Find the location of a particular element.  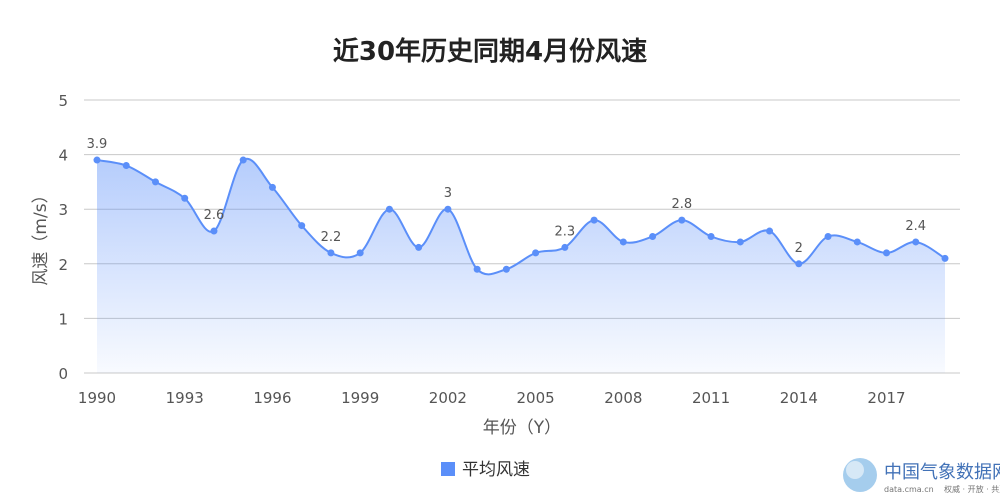

y-tick-label: 4 is located at coordinates (63, 156).